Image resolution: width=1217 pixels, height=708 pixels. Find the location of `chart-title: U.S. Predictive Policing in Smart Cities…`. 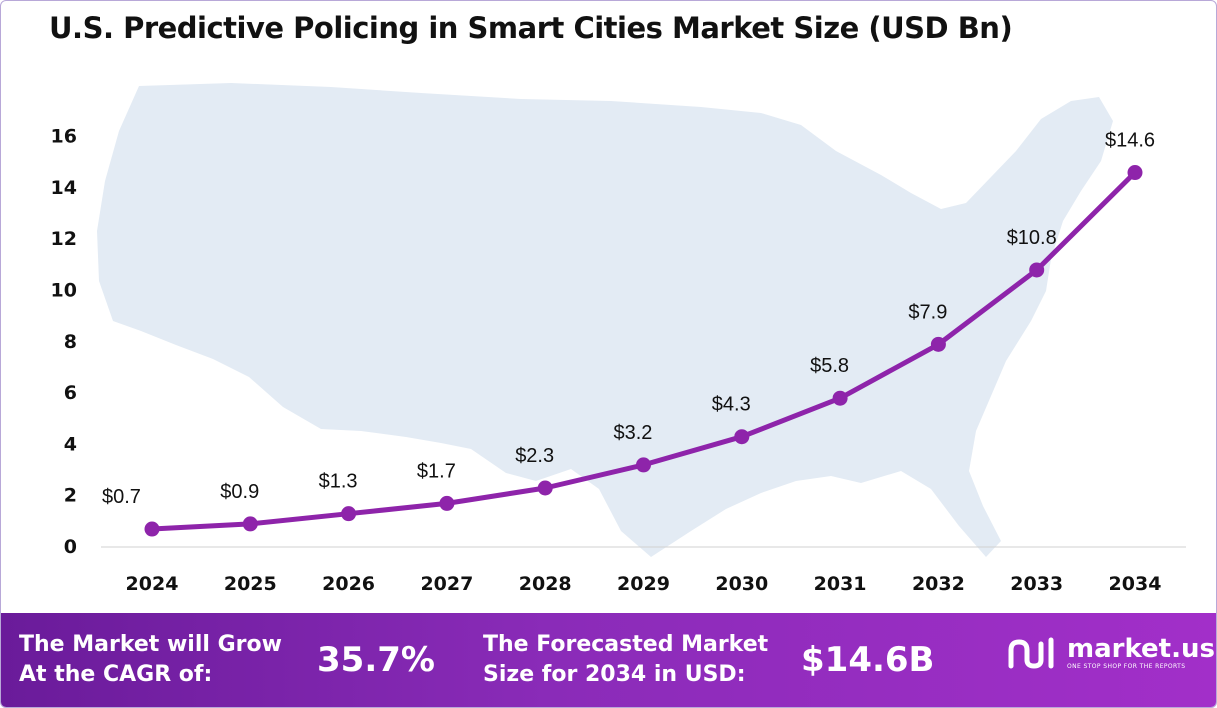

chart-title: U.S. Predictive Policing in Smart Cities… is located at coordinates (531, 28).